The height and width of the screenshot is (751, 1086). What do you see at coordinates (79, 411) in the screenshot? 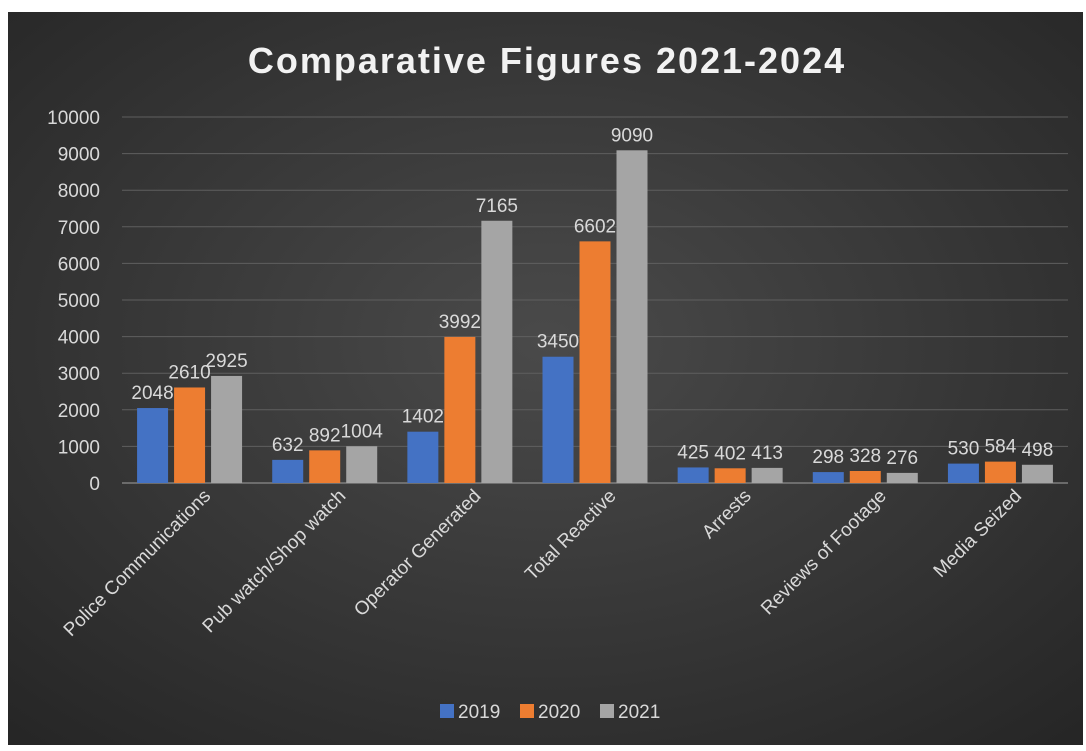
I see `y-tick-label: 2000` at bounding box center [79, 411].